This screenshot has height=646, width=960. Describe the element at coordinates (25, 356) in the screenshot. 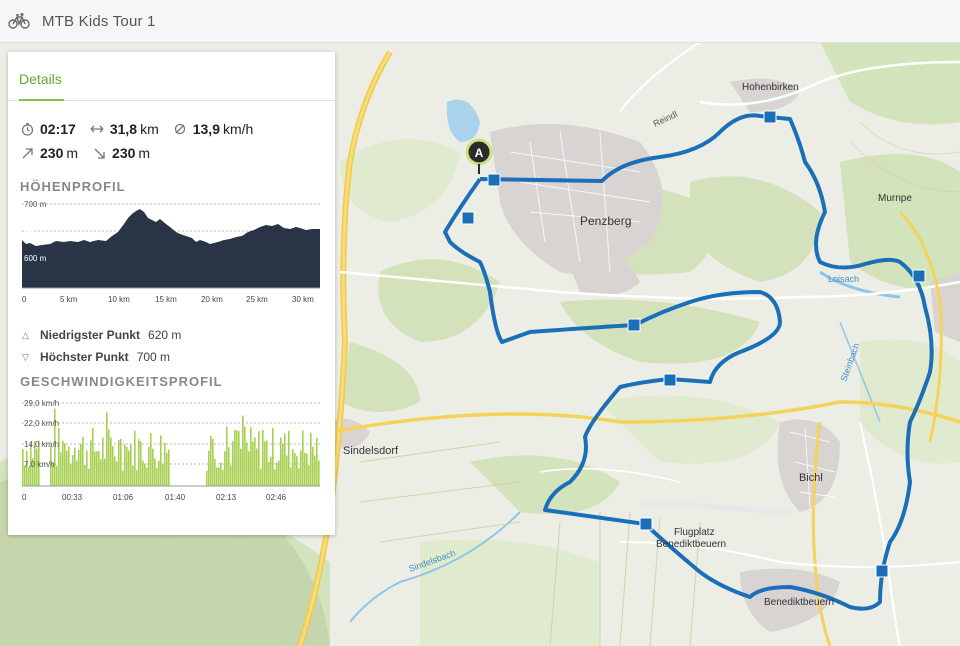

I see `triangle-down-icon: ▽` at that location.